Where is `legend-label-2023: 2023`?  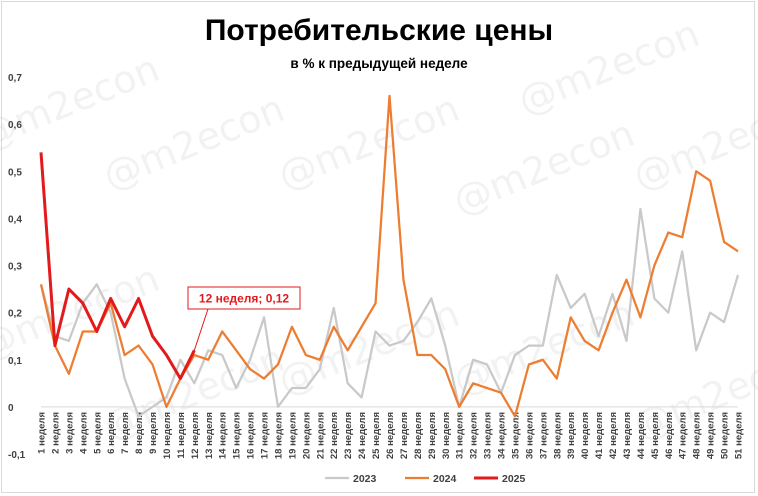 legend-label-2023: 2023 is located at coordinates (365, 479).